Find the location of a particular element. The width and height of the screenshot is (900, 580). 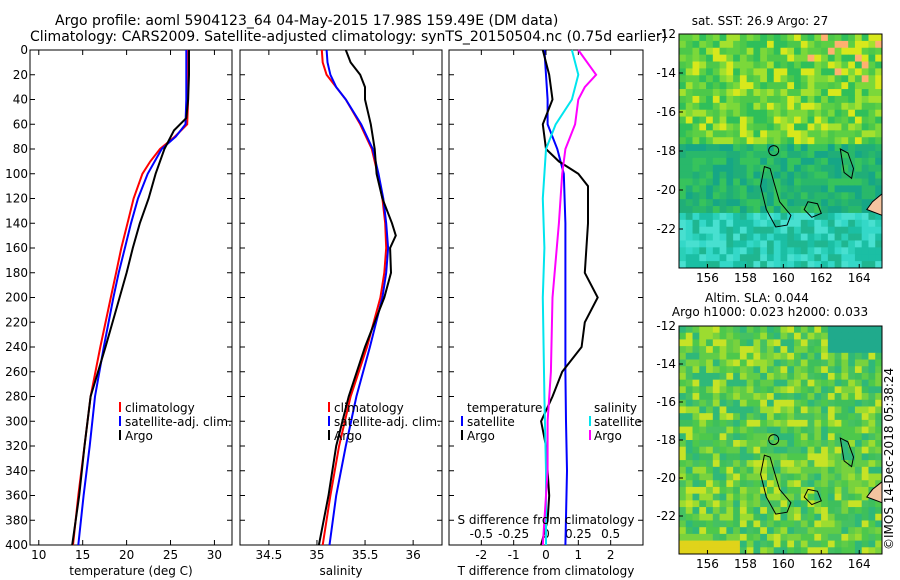

series-line-satellite-adj-clim- is located at coordinates (357, 297).